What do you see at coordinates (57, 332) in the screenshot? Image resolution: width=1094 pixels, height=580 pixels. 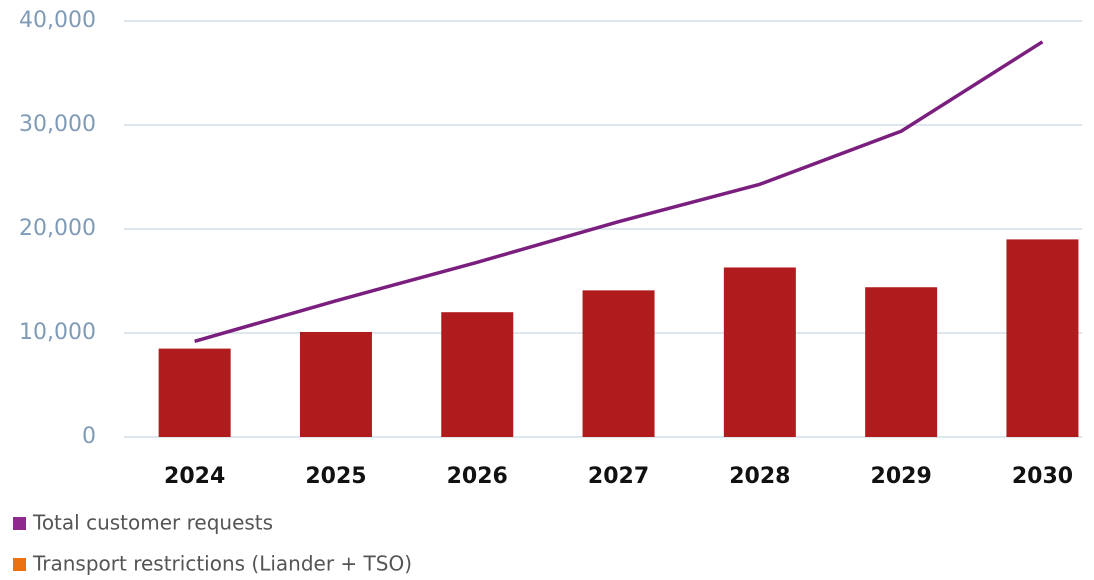 I see `y-tick-label: 10,000` at bounding box center [57, 332].